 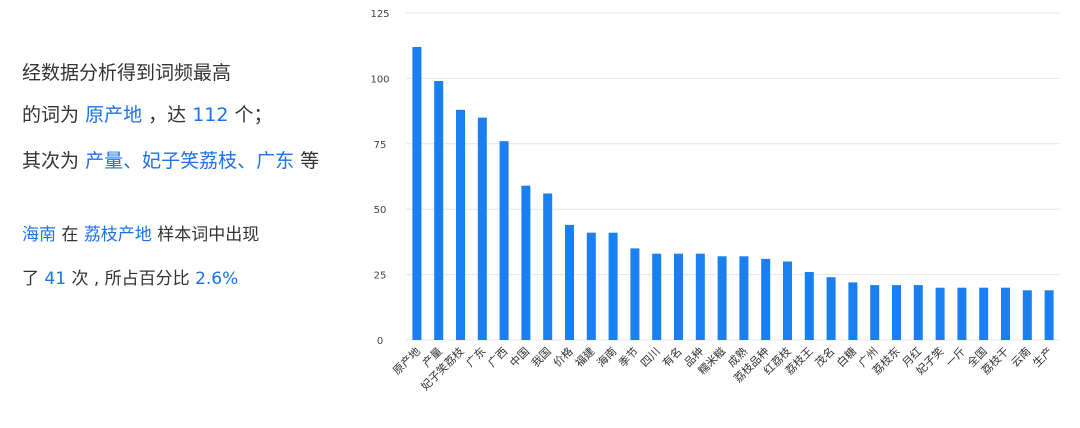 I want to click on y-tick-label: 125, so click(x=379, y=14).